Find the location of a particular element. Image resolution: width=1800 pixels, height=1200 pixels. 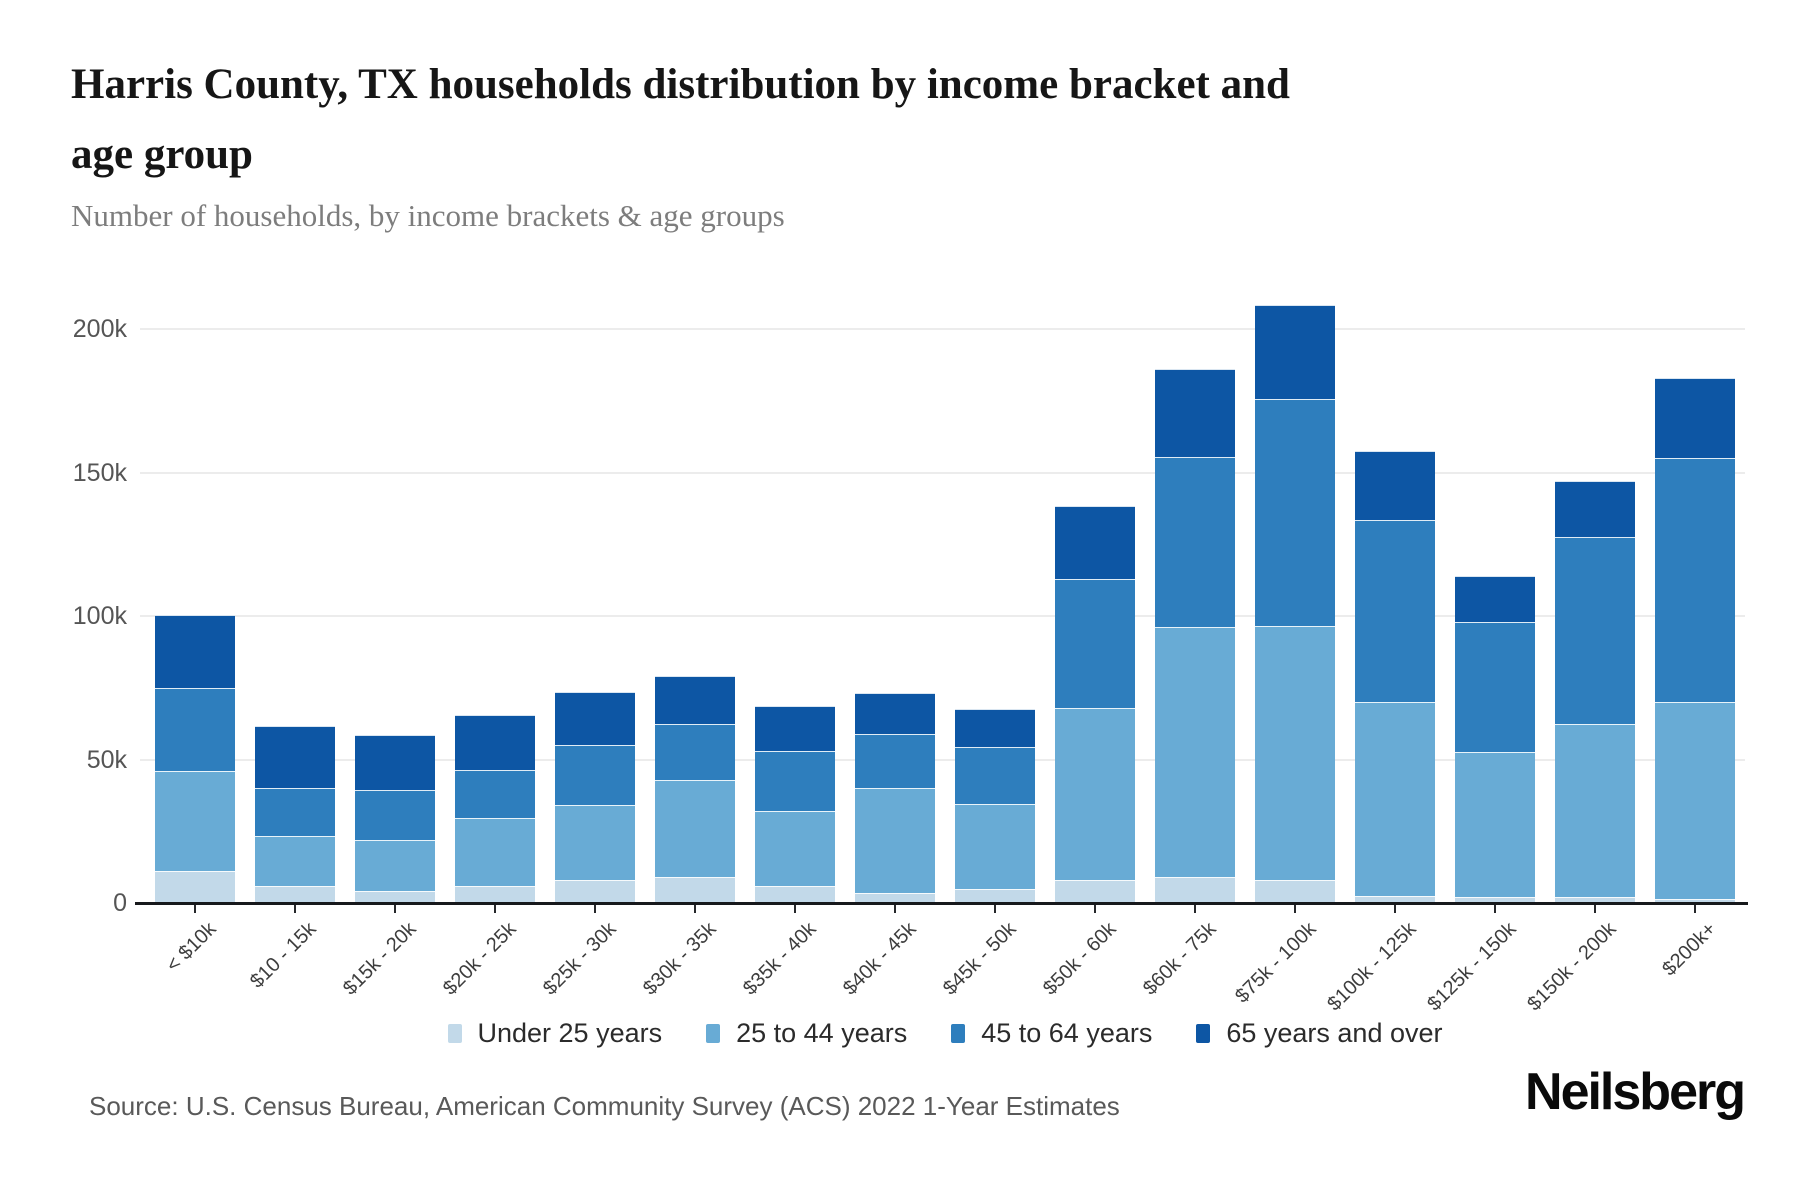

bar-$15k - 20k is located at coordinates (395, 819).